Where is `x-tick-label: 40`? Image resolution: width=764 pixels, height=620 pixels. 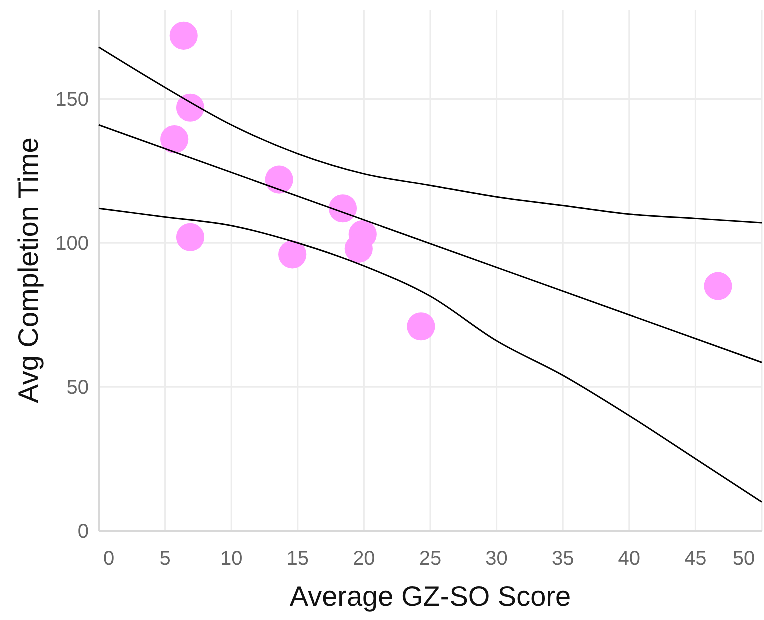
x-tick-label: 40 is located at coordinates (629, 559).